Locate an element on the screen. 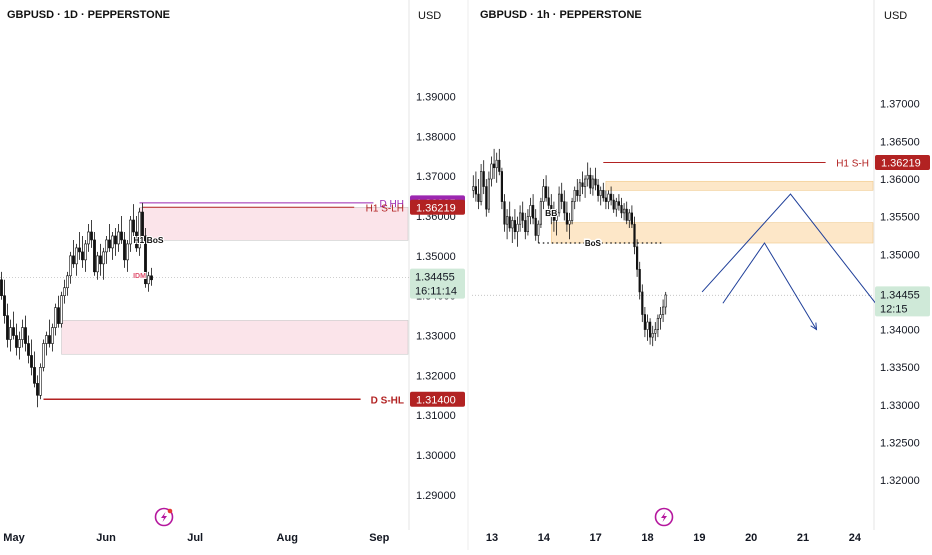 The width and height of the screenshot is (932, 555). x-tick-label: 17 is located at coordinates (596, 538).